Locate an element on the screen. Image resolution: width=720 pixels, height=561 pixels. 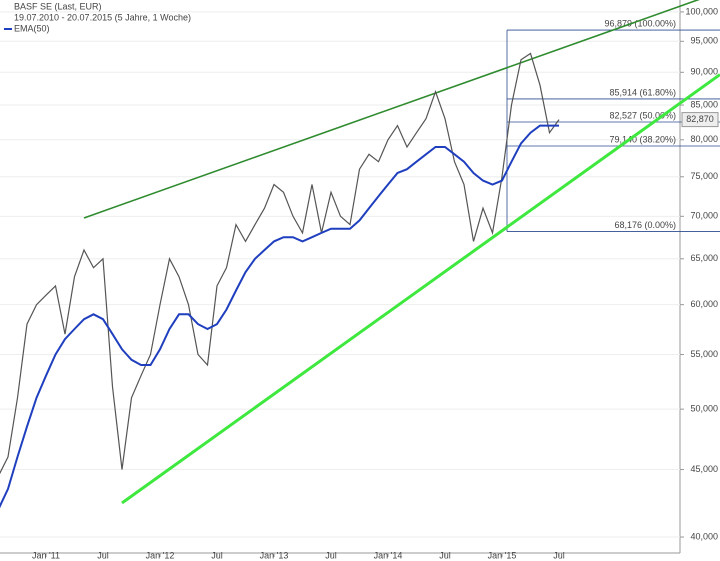
y-tick-label: 95,000 is located at coordinates (704, 41).